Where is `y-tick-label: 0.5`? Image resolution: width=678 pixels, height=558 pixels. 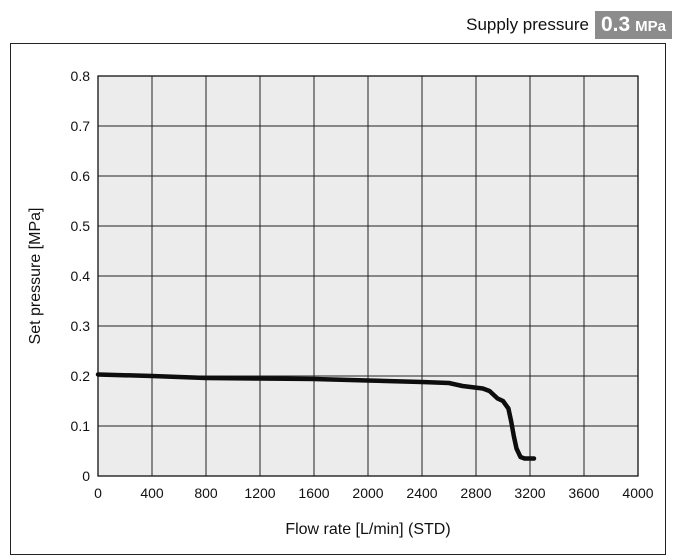
y-tick-label: 0.5 is located at coordinates (81, 226).